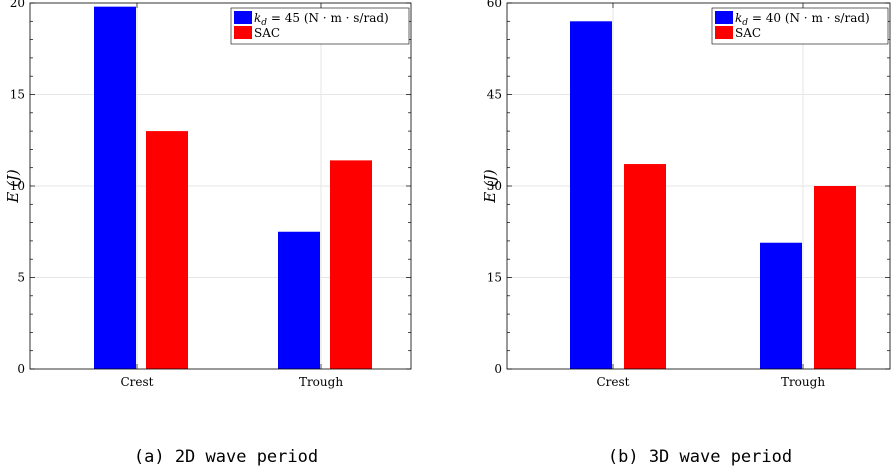 The image size is (891, 473). What do you see at coordinates (494, 5) in the screenshot?
I see `y-tick-label: 60` at bounding box center [494, 5].